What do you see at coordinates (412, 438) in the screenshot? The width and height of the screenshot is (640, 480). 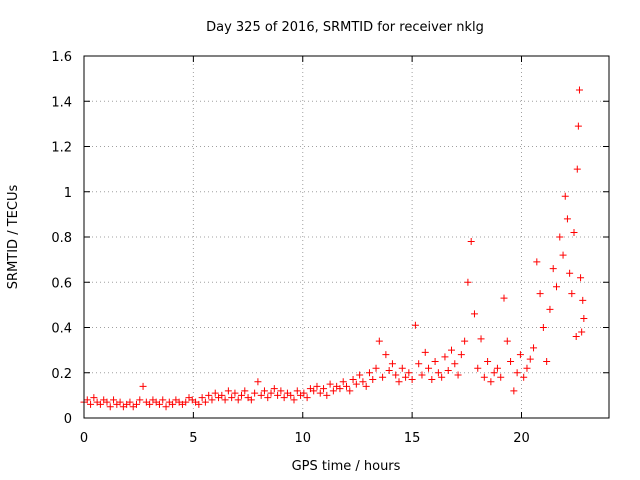 I see `x-tick-label: 15` at bounding box center [412, 438].